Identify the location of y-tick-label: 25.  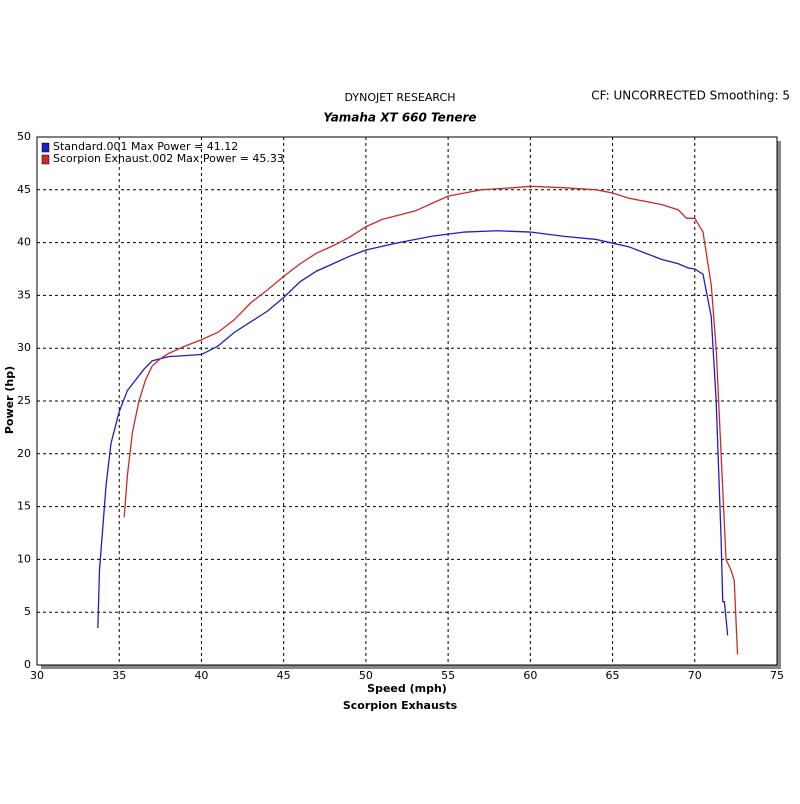
(24, 400).